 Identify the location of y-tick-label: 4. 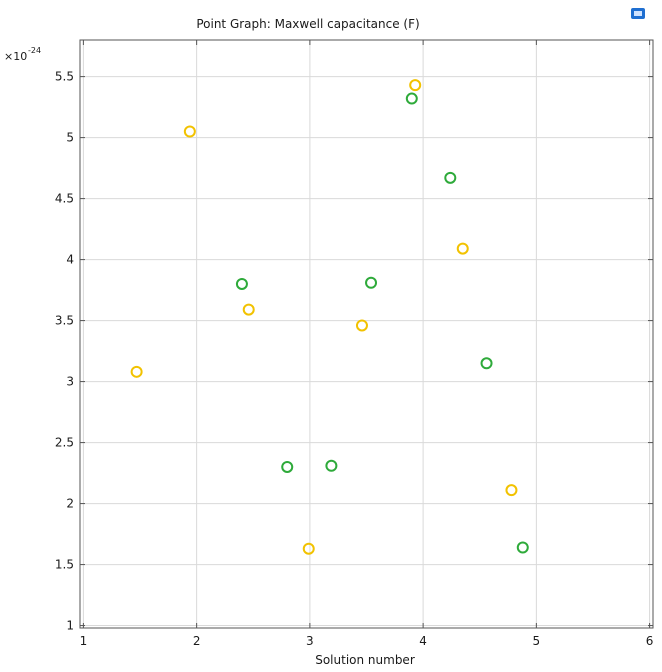
(70, 260).